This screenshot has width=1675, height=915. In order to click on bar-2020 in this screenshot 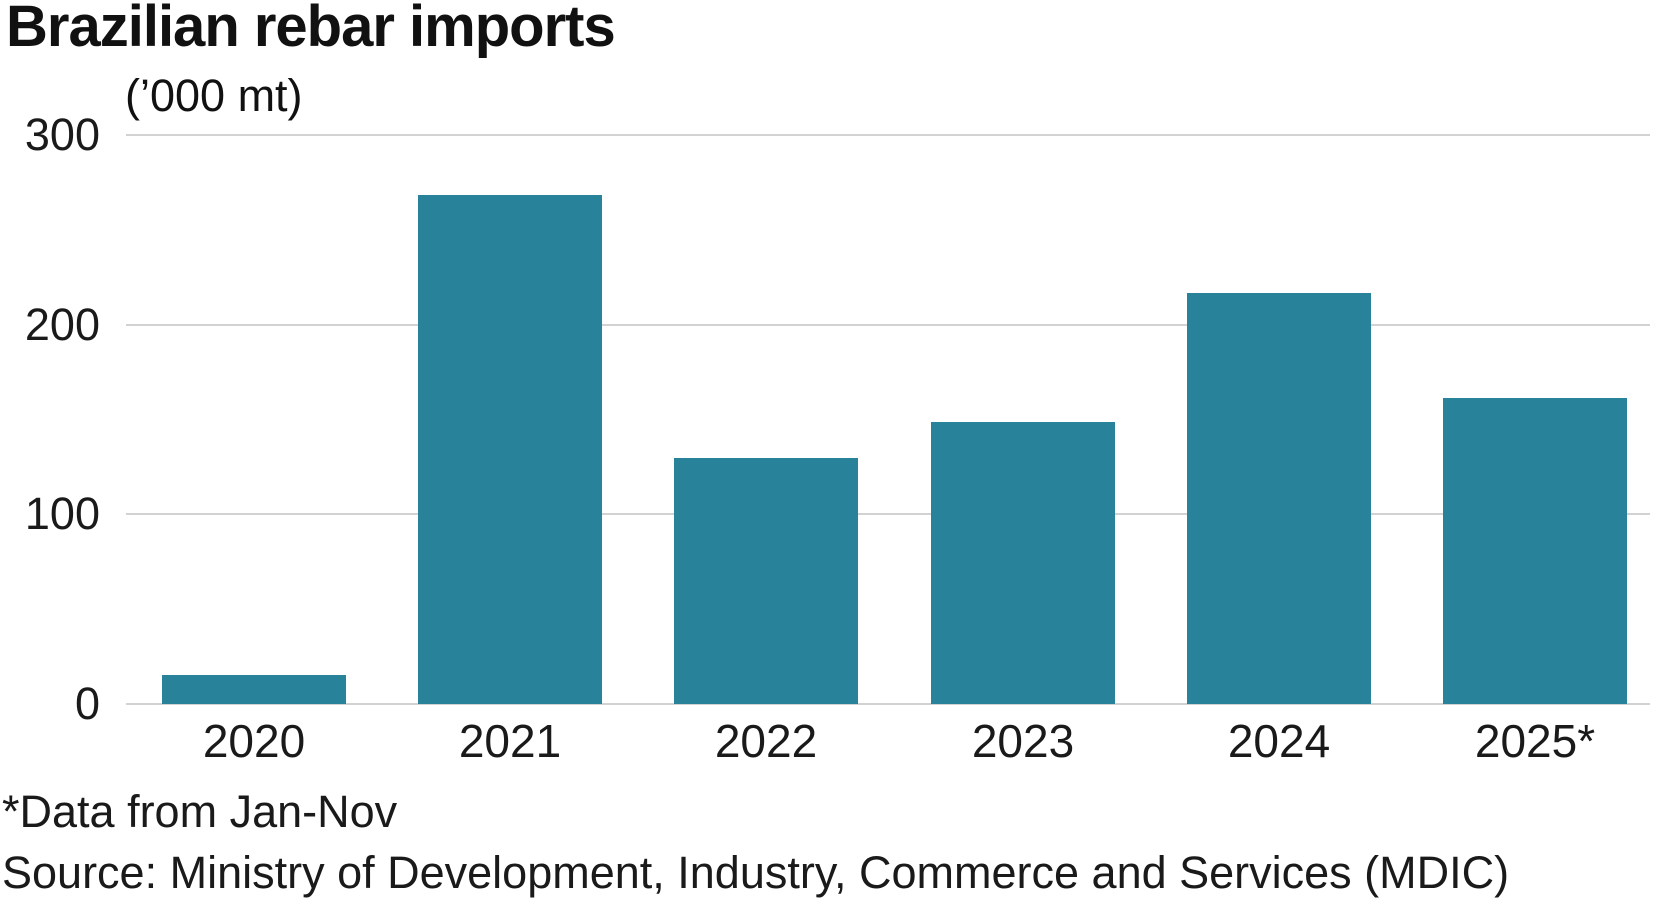, I will do `click(254, 689)`.